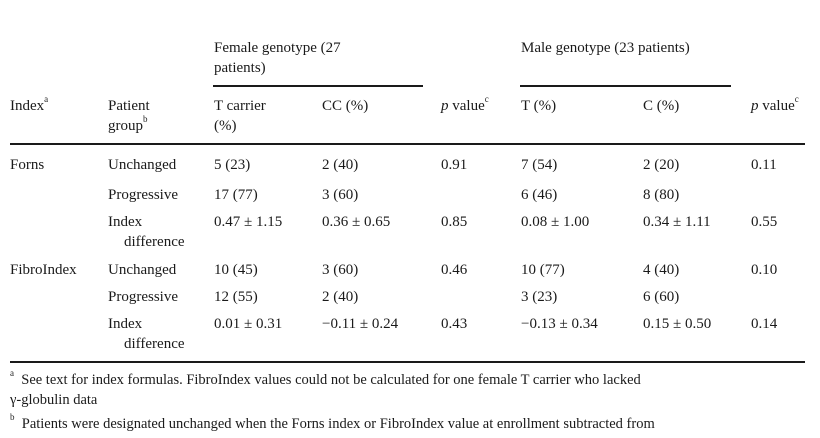  Describe the element at coordinates (764, 165) in the screenshot. I see `table-cell-m-p: 0.11` at that location.